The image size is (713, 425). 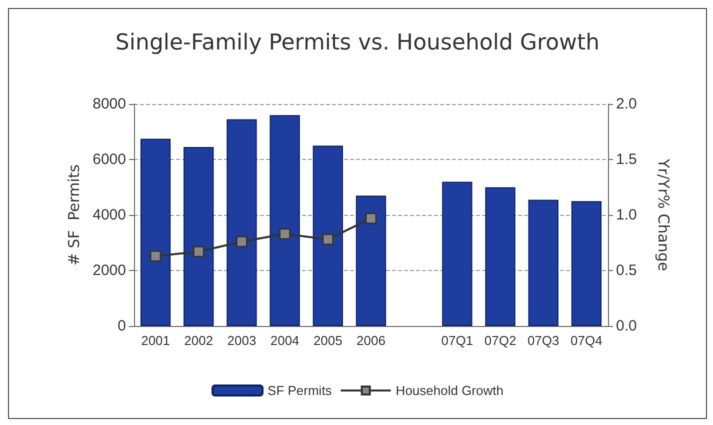 What do you see at coordinates (327, 340) in the screenshot?
I see `x-tick-label: 2005` at bounding box center [327, 340].